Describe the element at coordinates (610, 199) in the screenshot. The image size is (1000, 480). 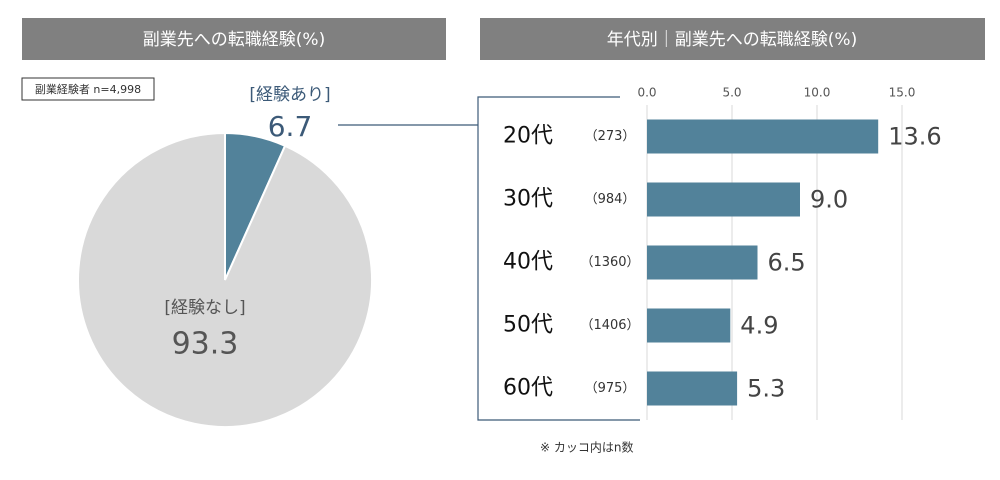
I see `subgroup-label: （984）` at that location.